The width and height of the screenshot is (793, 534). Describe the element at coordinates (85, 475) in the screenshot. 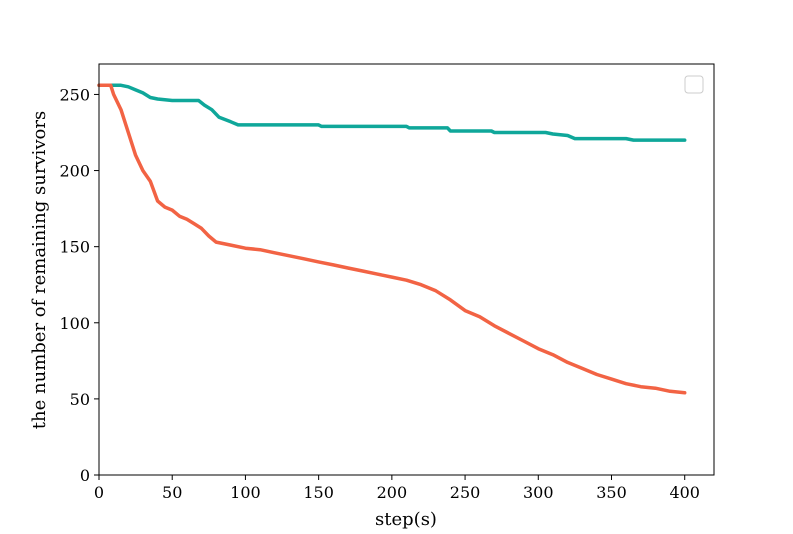

I see `y-tick-label: 0` at that location.